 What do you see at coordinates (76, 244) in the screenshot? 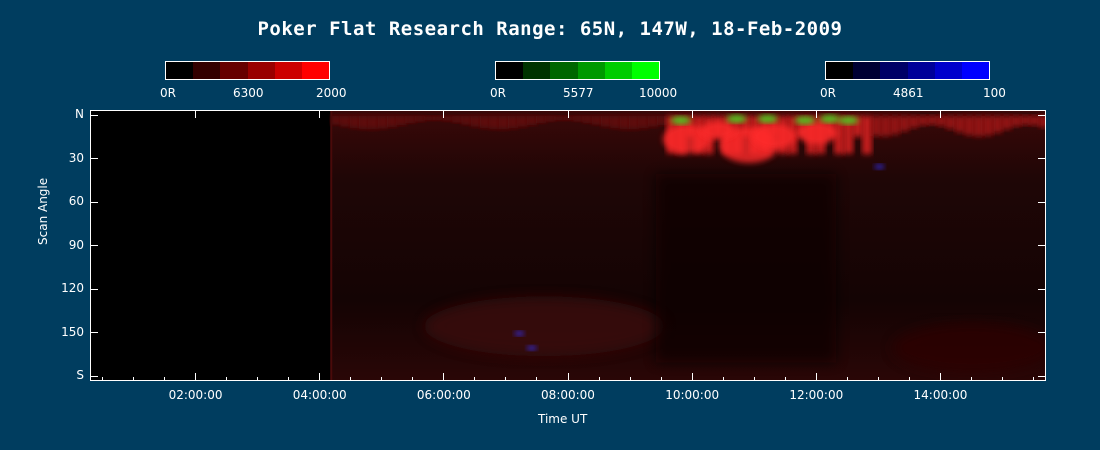
I see `y-tick-label: 90` at bounding box center [76, 244].